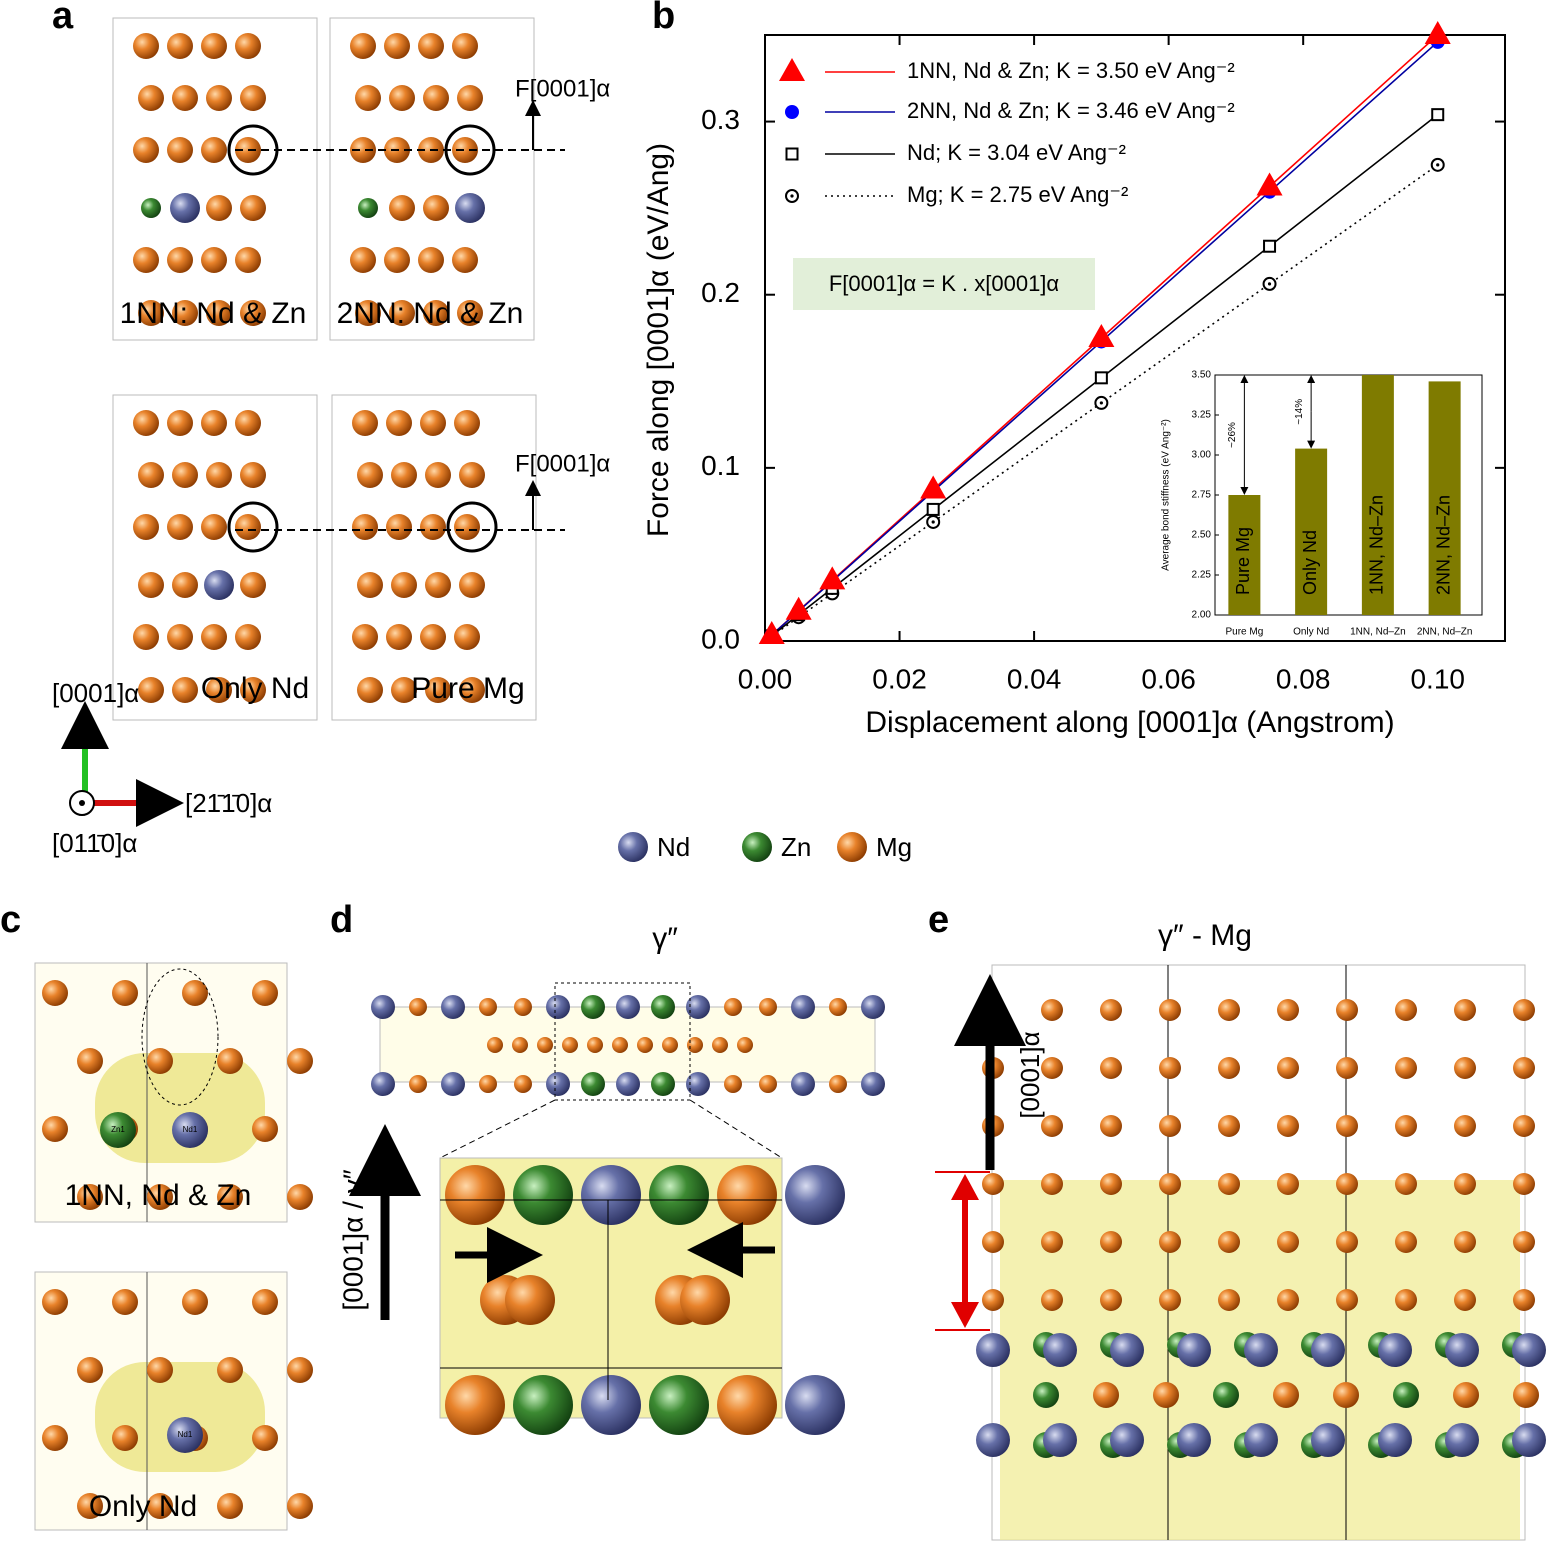 The image size is (1550, 1542). I want to click on legend-marker, so click(792, 154).